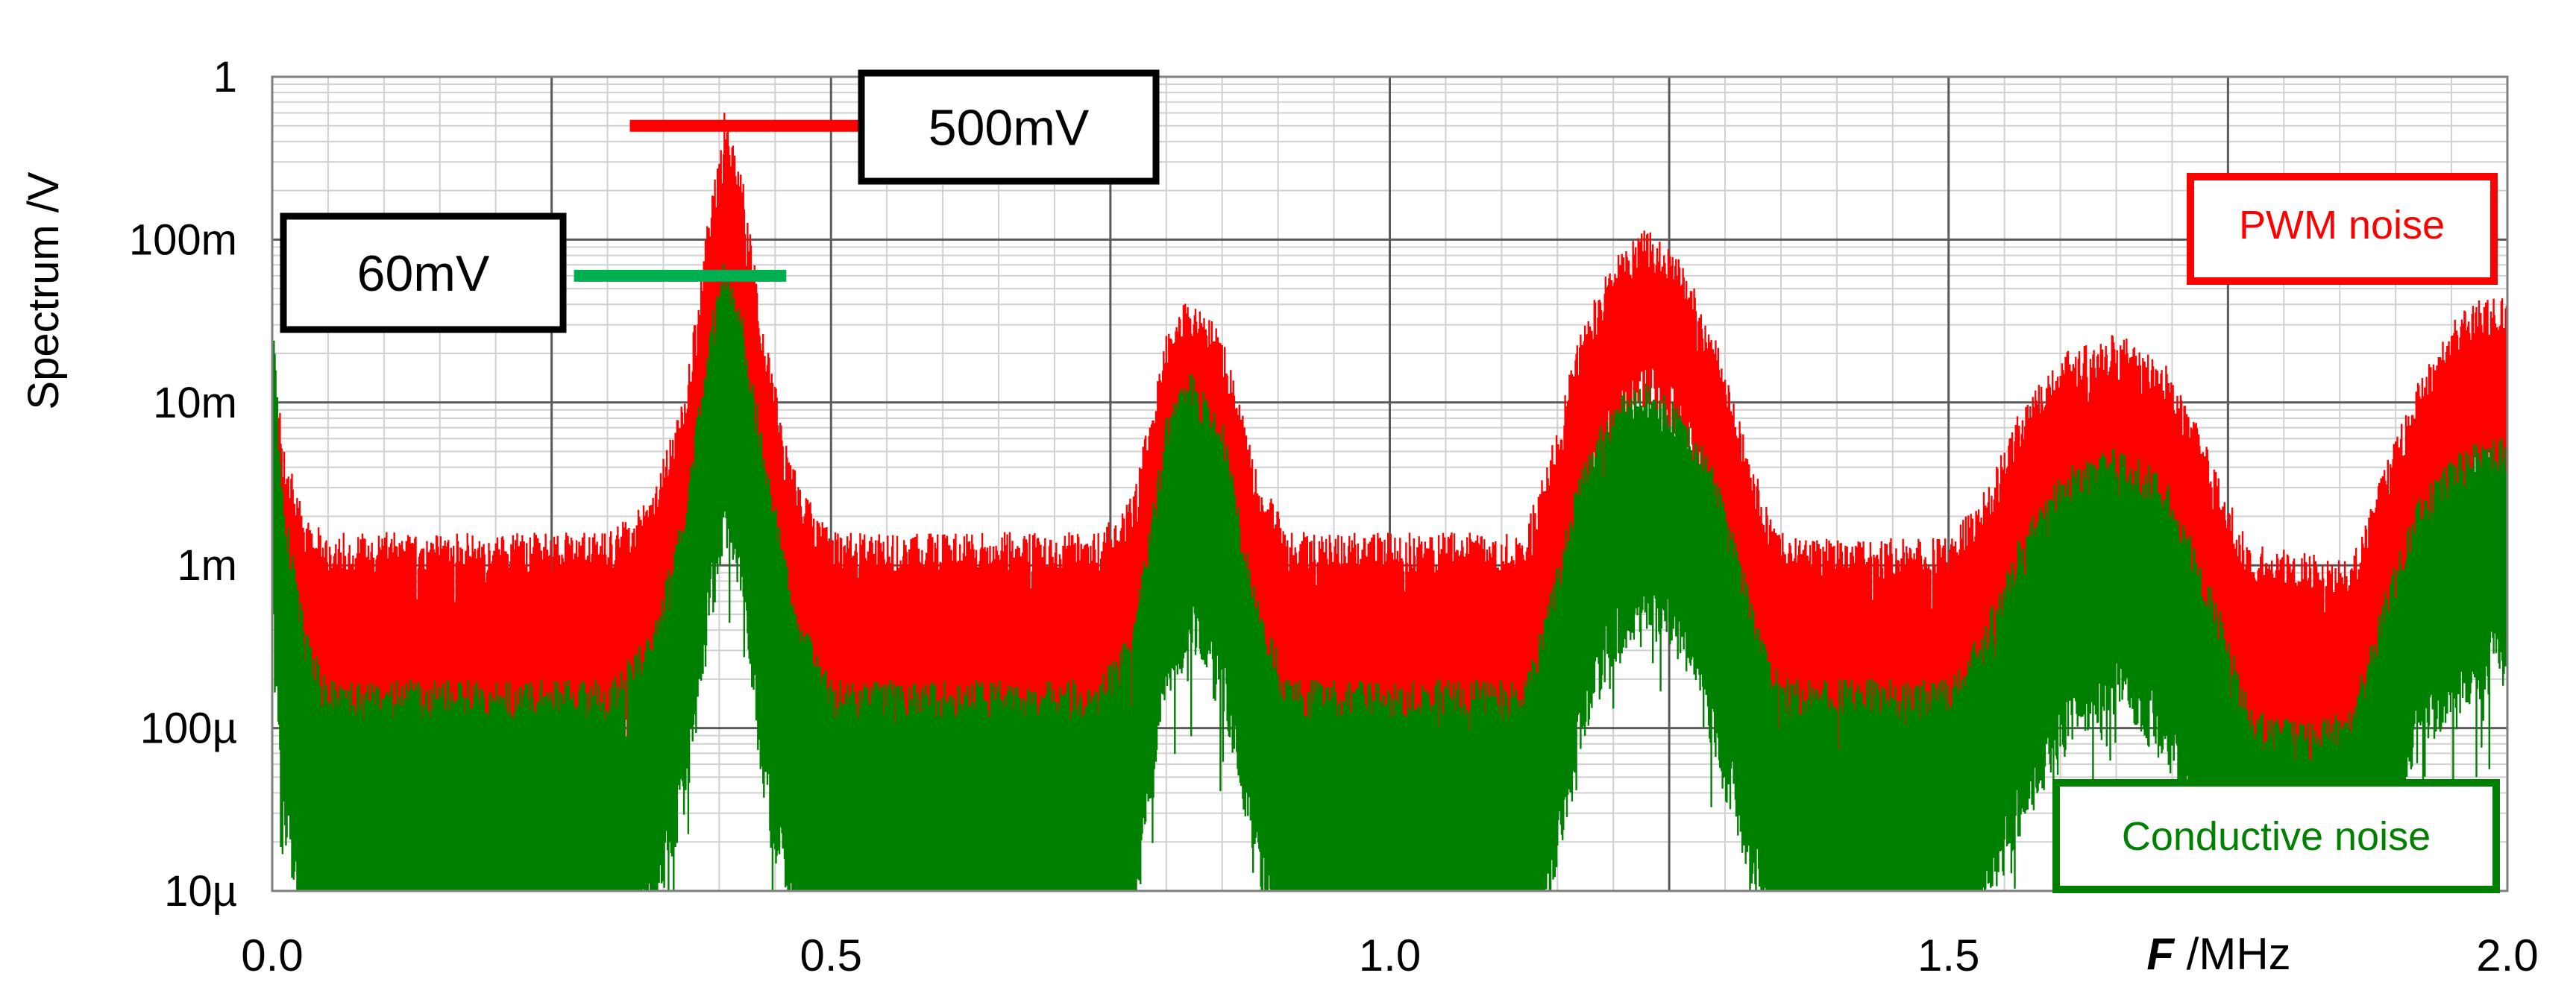 The image size is (2576, 1008). I want to click on legend-conductive-noise-label: Conductive noise, so click(2277, 836).